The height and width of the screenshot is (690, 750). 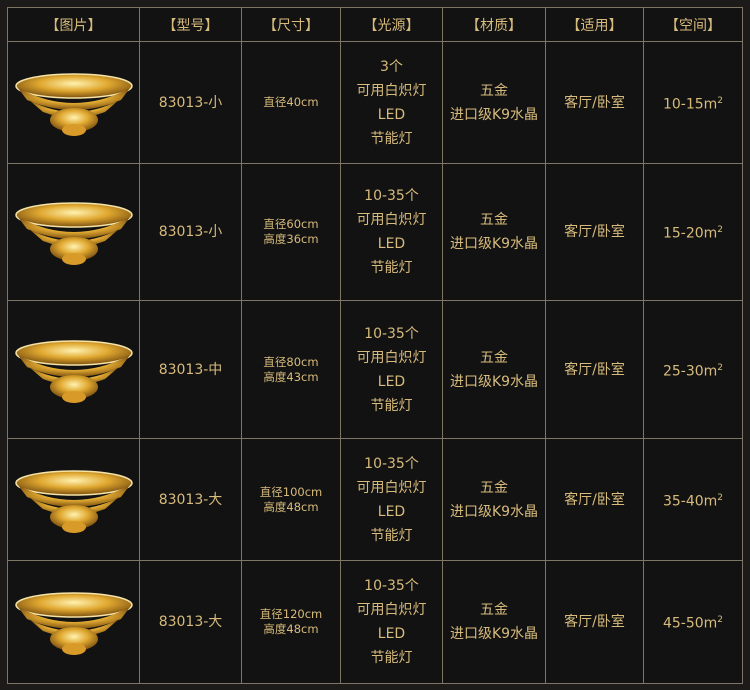 I want to click on model-cell: 83013-中, so click(x=190, y=369).